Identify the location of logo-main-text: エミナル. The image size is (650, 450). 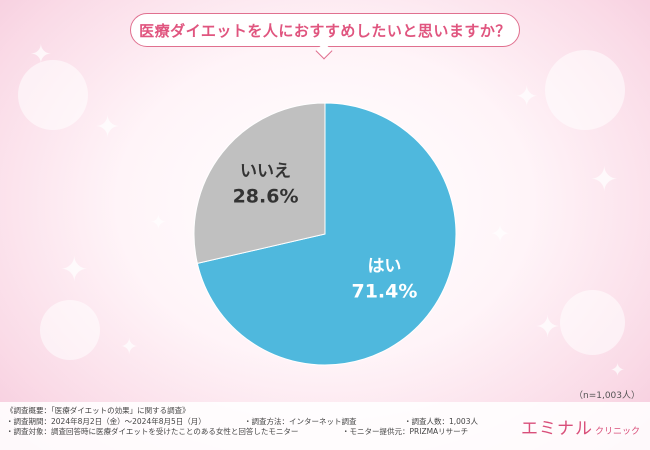
(556, 429).